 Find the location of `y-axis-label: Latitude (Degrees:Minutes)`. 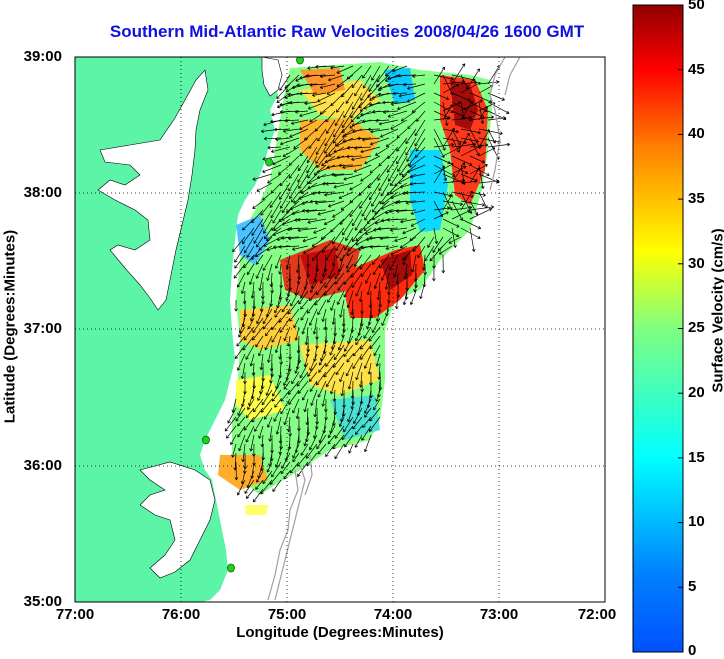

y-axis-label: Latitude (Degrees:Minutes) is located at coordinates (10, 326).